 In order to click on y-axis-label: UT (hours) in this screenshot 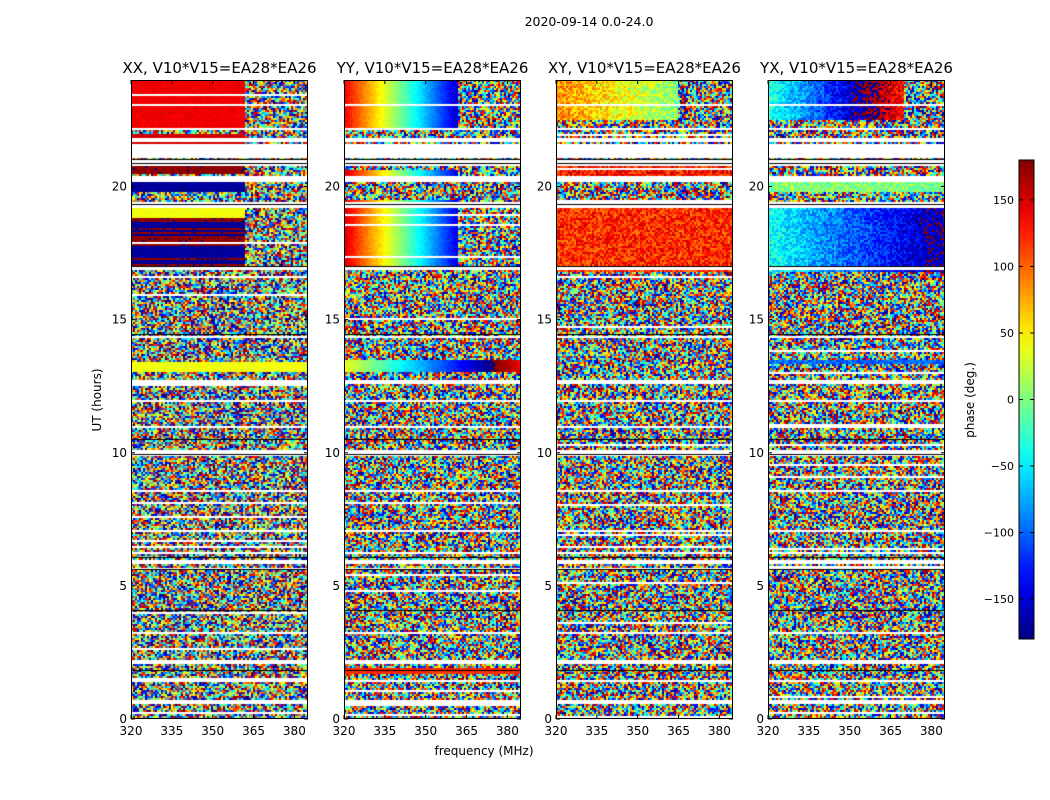, I will do `click(97, 399)`.